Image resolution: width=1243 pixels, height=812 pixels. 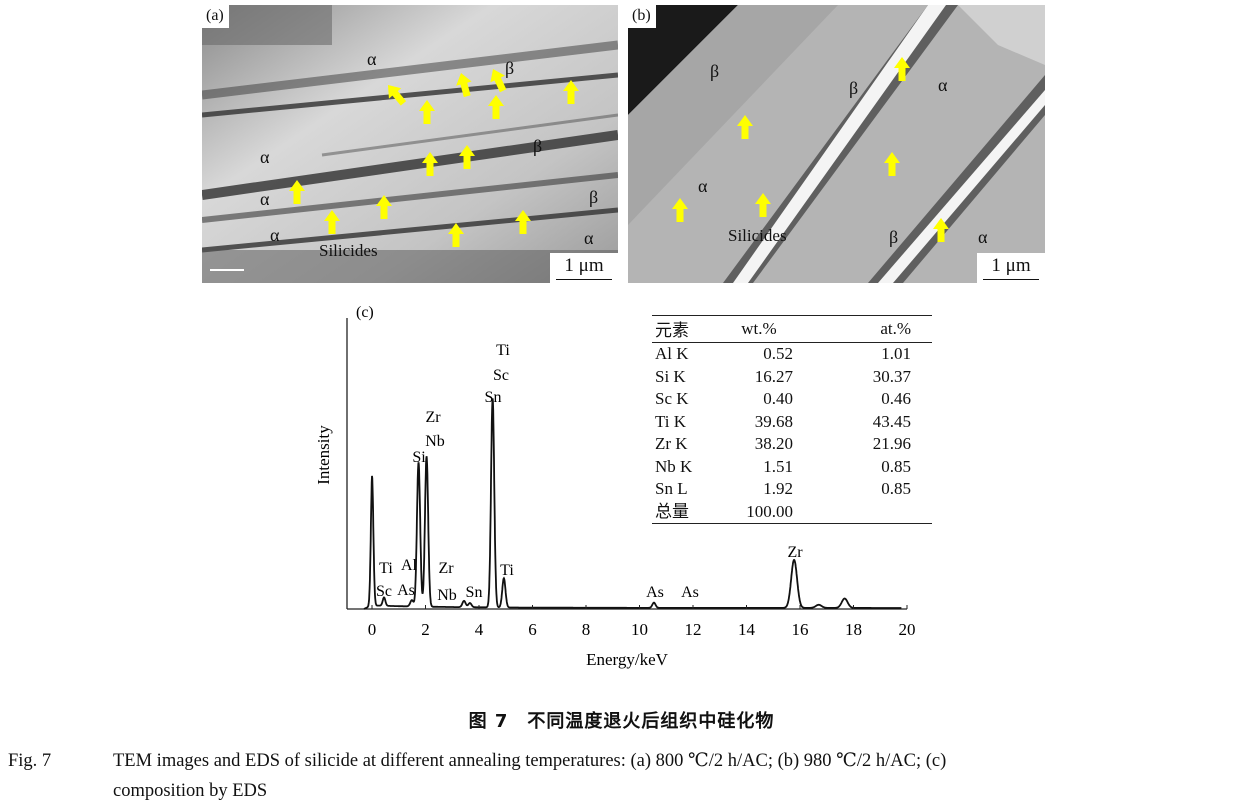 What do you see at coordinates (639, 629) in the screenshot?
I see `x-tick-label: 10` at bounding box center [639, 629].